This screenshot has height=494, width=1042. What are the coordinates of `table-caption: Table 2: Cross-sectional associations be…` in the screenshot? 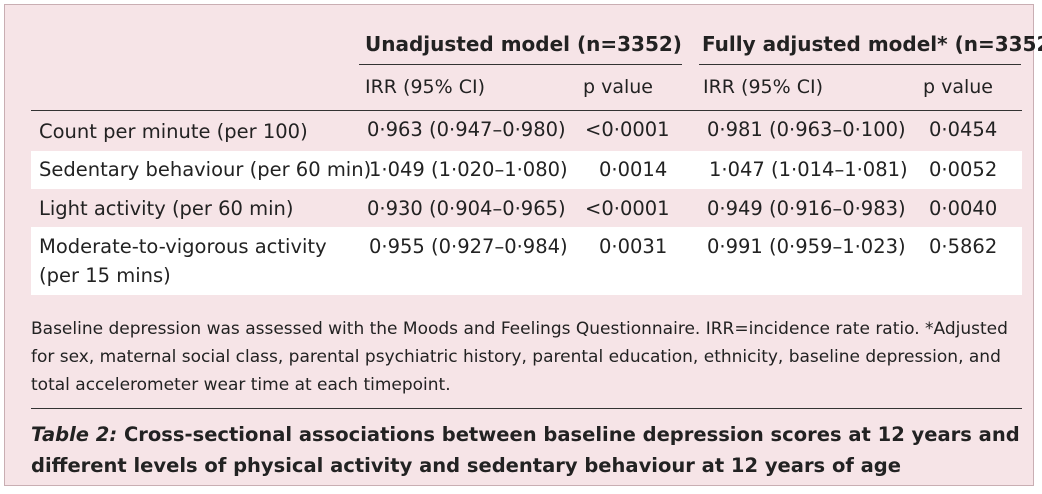 It's located at (526, 450).